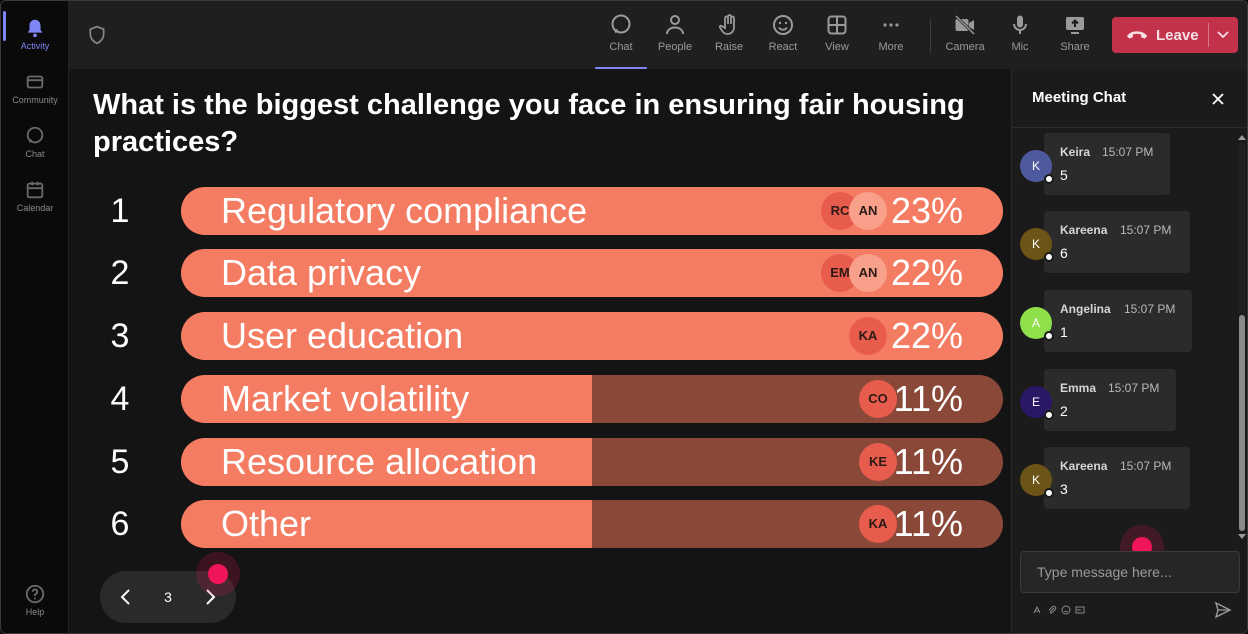 This screenshot has height=634, width=1248. I want to click on chat-button: Chat, so click(621, 40).